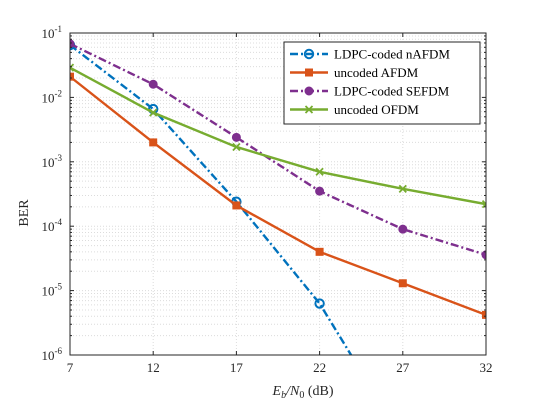  What do you see at coordinates (403, 367) in the screenshot?
I see `x-tick-label: 27` at bounding box center [403, 367].